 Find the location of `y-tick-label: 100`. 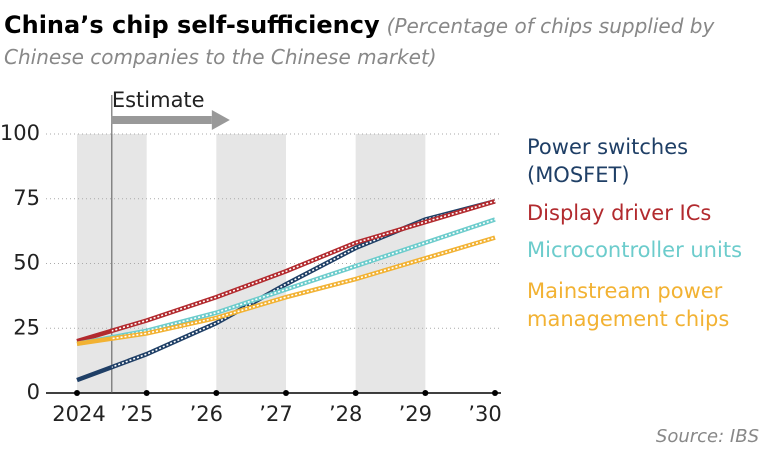

y-tick-label: 100 is located at coordinates (20, 133).